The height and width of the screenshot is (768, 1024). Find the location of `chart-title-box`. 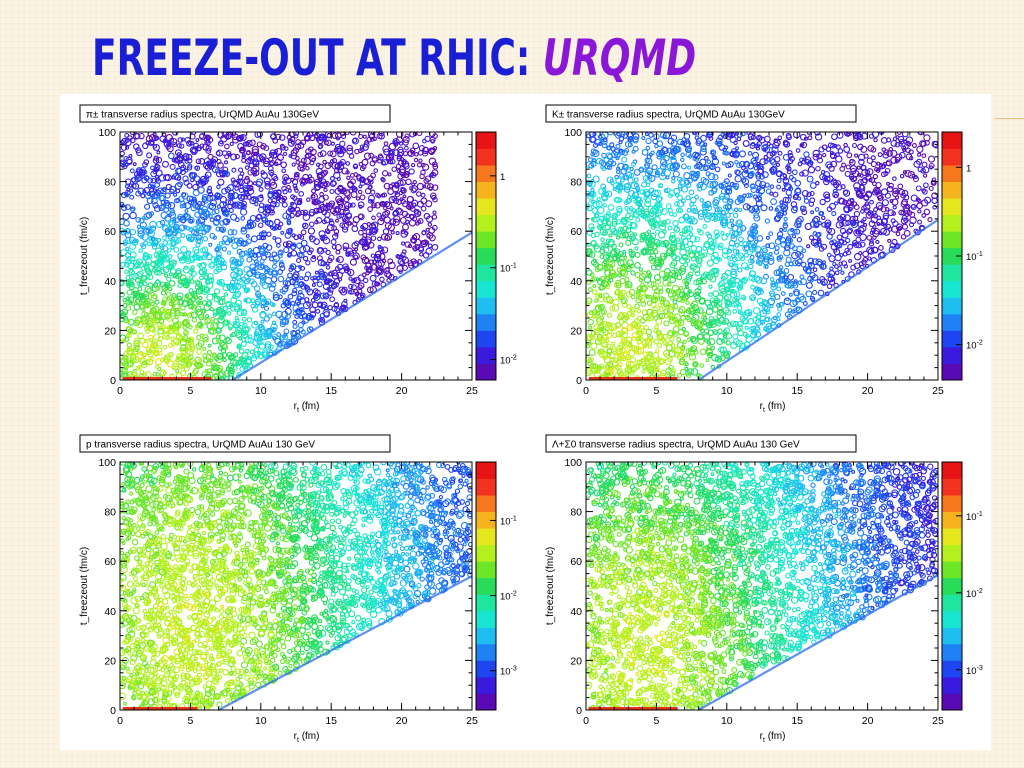

chart-title-box is located at coordinates (701, 113).